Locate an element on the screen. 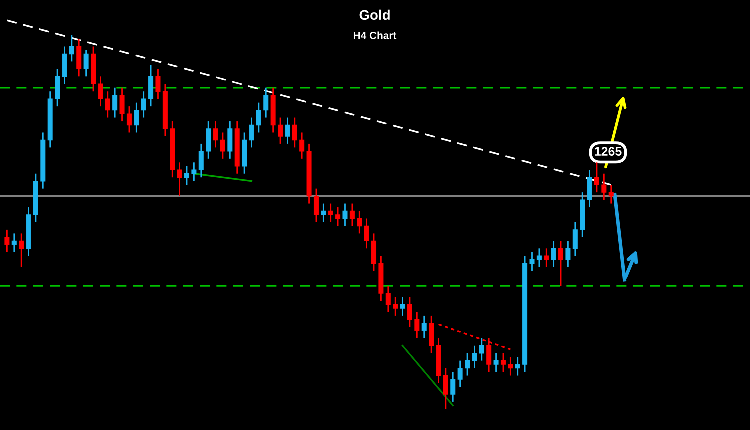  chart-title: Gold is located at coordinates (375, 15).